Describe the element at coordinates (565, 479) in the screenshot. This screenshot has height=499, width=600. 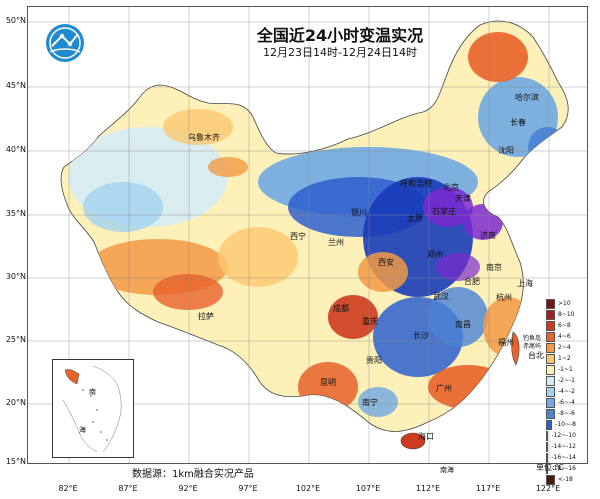
I see `legend-label: <-18` at that location.